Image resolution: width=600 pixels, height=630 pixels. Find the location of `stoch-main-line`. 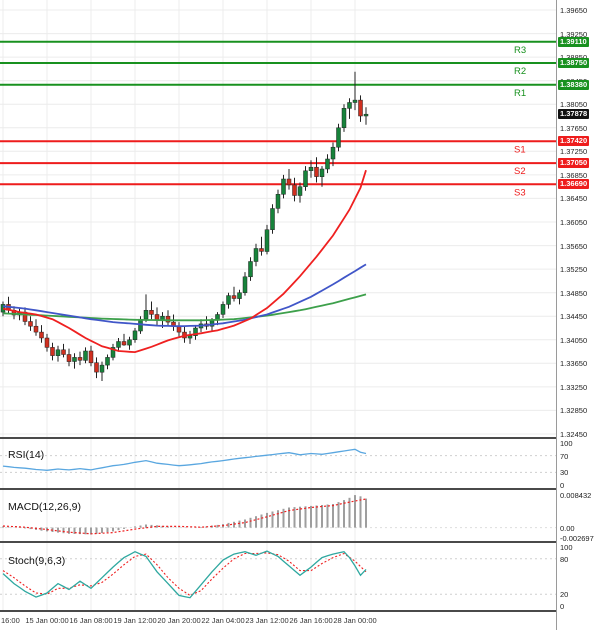

stoch-main-line is located at coordinates (184, 574).